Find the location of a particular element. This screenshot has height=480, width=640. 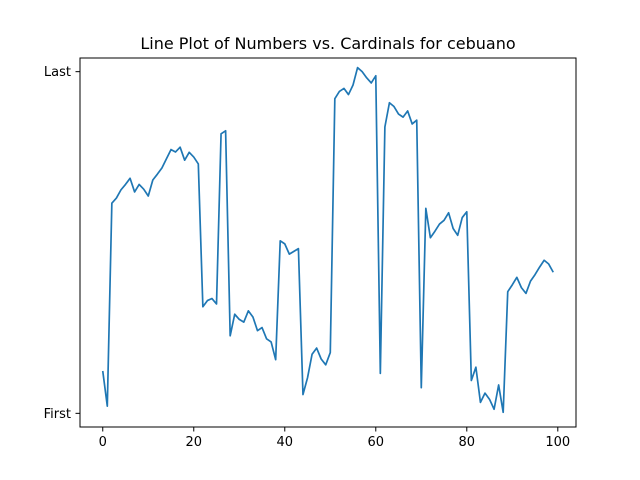

x-tick-label: 20 is located at coordinates (193, 442).